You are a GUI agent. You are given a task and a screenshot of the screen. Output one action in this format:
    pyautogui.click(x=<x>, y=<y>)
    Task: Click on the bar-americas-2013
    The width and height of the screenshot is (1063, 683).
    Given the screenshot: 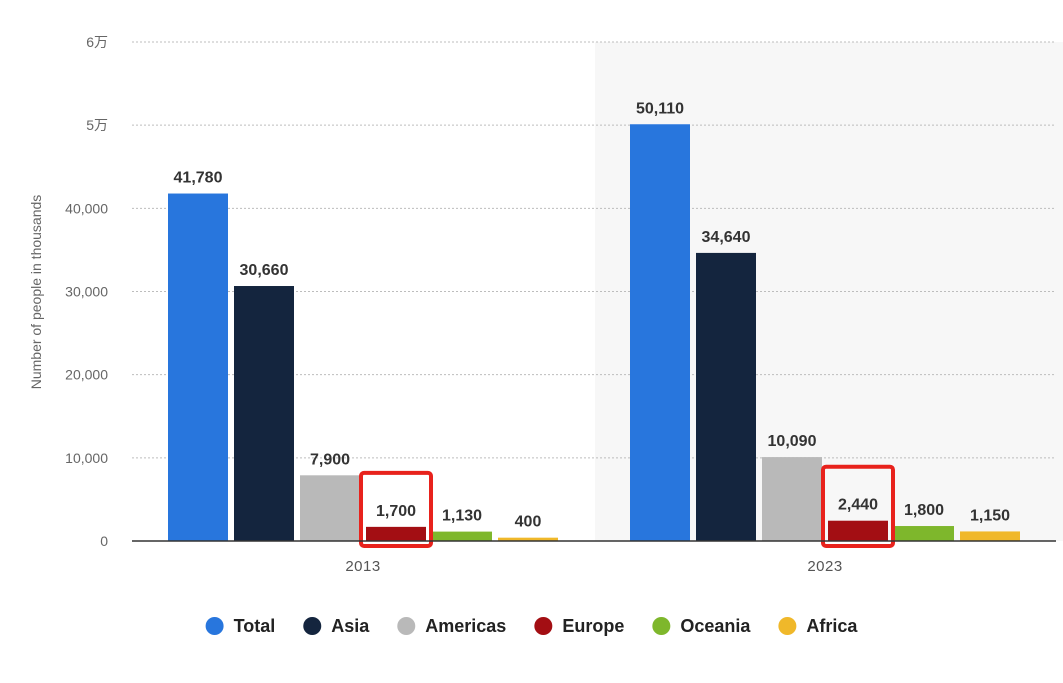 What is the action you would take?
    pyautogui.click(x=330, y=508)
    